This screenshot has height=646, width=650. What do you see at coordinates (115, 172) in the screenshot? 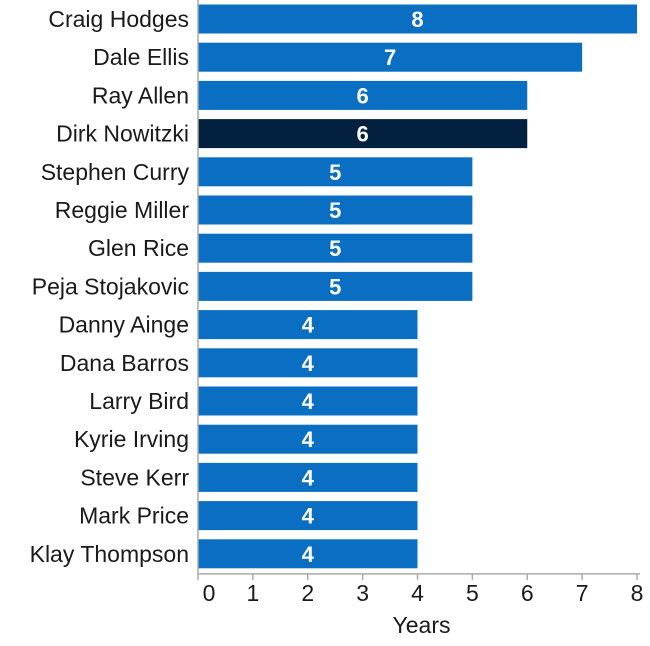
I see `category-label: Stephen Curry` at bounding box center [115, 172].